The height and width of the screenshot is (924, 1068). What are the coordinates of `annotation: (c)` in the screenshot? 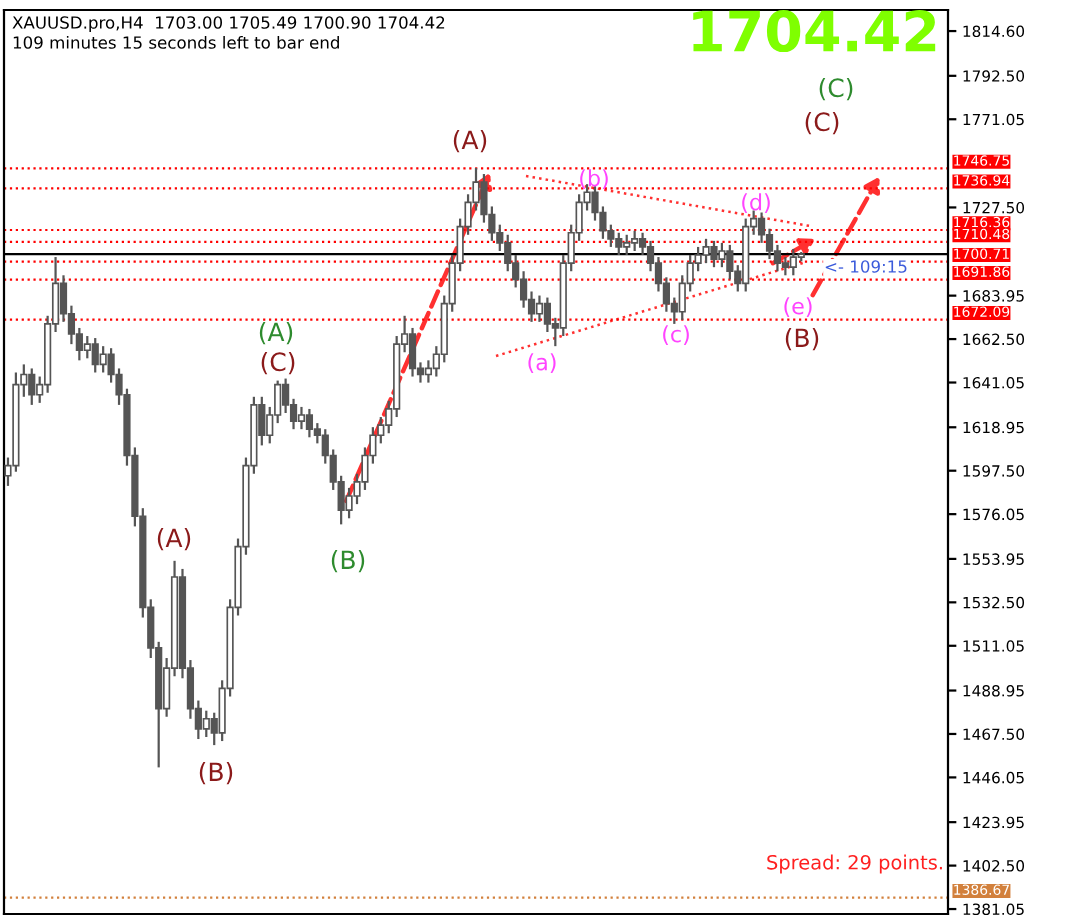 It's located at (676, 335).